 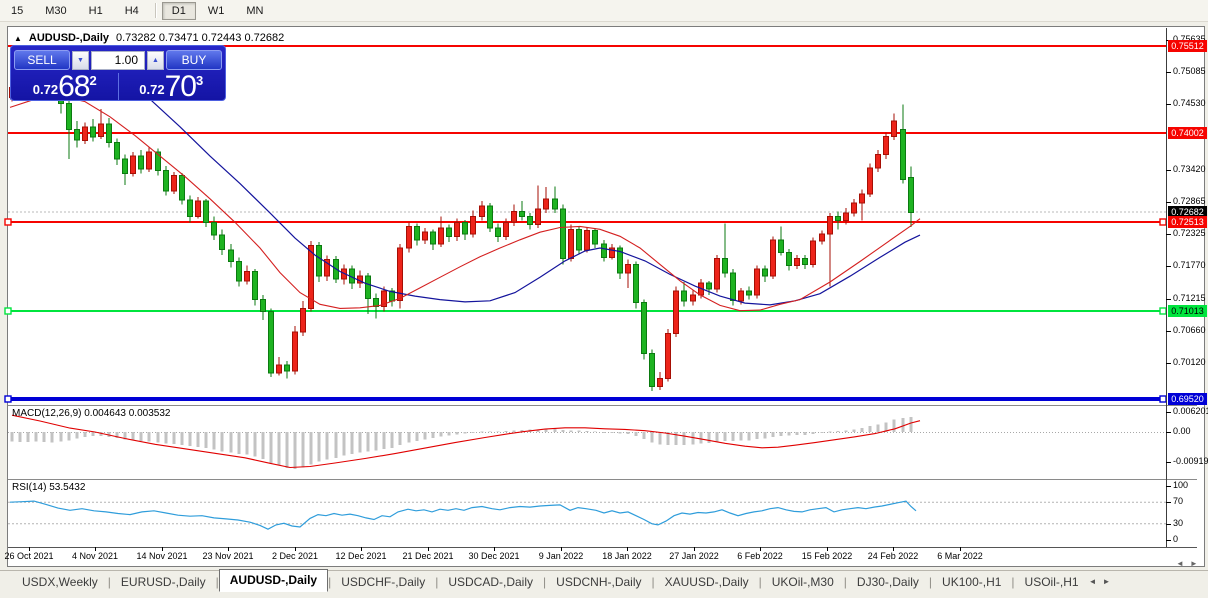 What do you see at coordinates (1051, 581) in the screenshot?
I see `tab-usoil-h1: USOil-,H1` at bounding box center [1051, 581].